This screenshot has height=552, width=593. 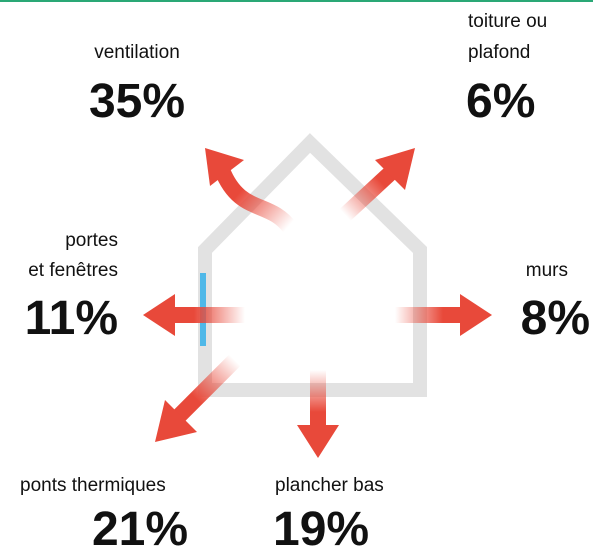 I want to click on label: plafond, so click(x=499, y=52).